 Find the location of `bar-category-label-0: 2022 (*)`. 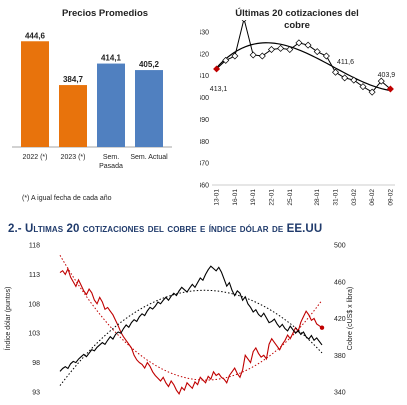

bar-category-label-0: 2022 (*) is located at coordinates (35, 157).